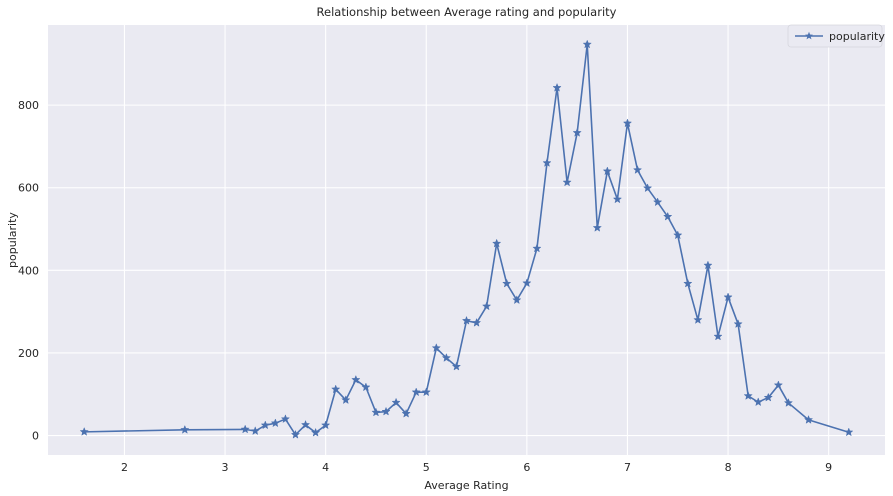 Image resolution: width=893 pixels, height=496 pixels. What do you see at coordinates (809, 35) in the screenshot?
I see `legend-star-marker` at bounding box center [809, 35].